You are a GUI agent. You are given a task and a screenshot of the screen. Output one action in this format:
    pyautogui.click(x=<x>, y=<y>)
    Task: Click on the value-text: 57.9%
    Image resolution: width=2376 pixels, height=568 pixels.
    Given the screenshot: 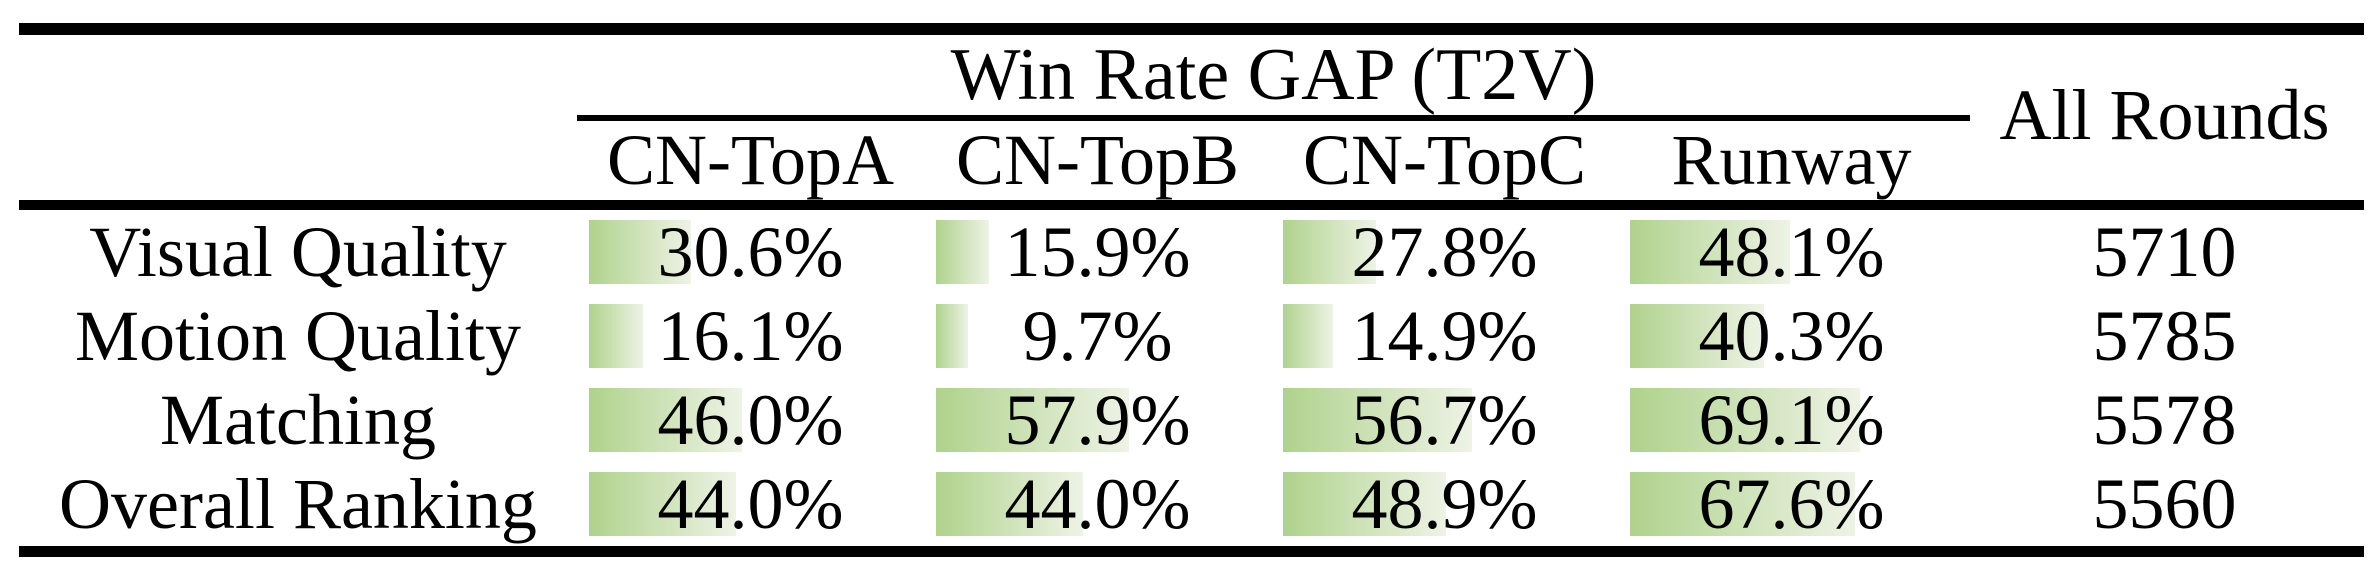 What is the action you would take?
    pyautogui.click(x=1097, y=419)
    